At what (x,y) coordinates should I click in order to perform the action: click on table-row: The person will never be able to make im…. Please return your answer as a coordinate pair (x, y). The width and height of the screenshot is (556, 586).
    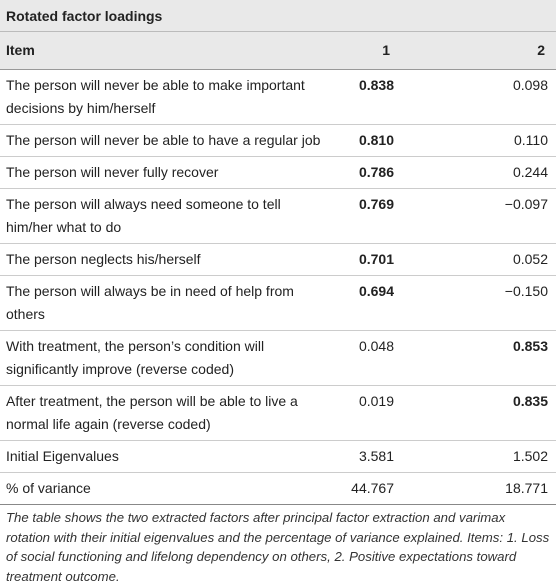
    Looking at the image, I should click on (278, 97).